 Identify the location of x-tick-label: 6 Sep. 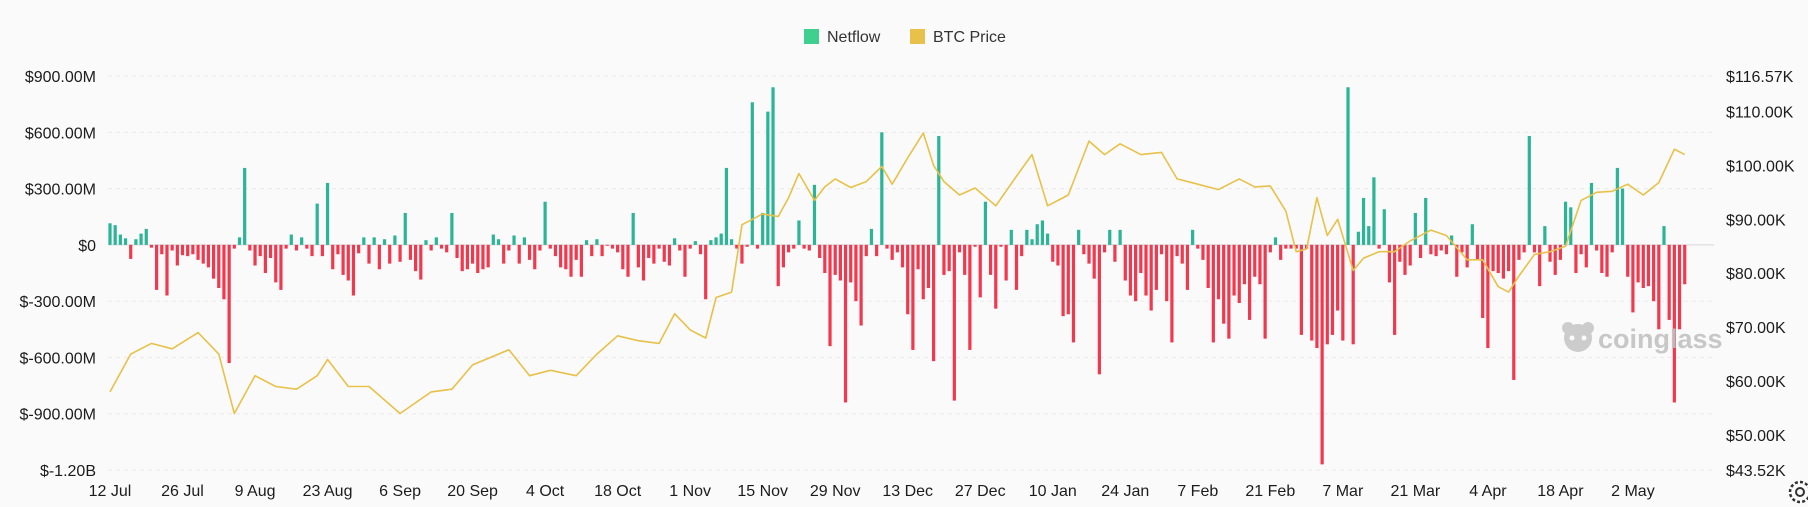
(400, 491).